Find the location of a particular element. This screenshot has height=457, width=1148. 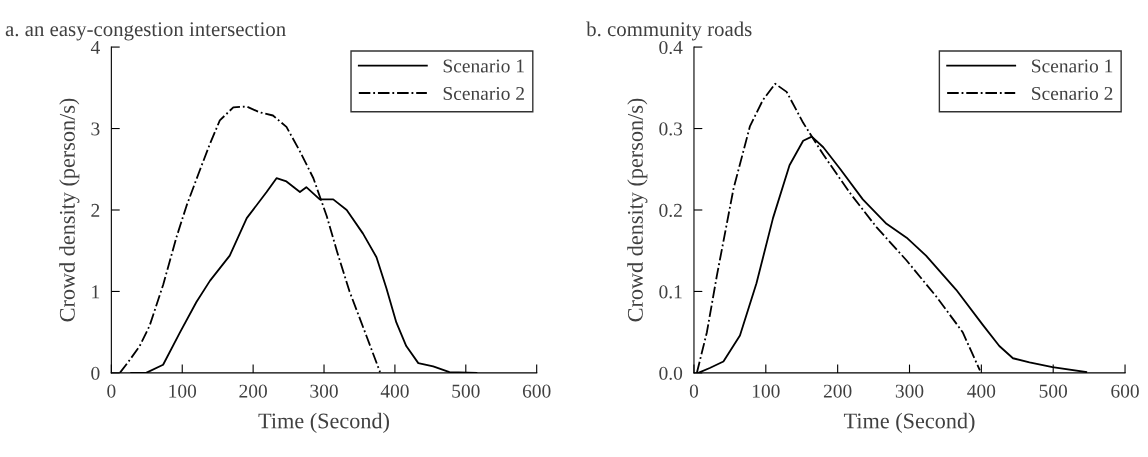

y-tick-label: 0.2 is located at coordinates (670, 210).